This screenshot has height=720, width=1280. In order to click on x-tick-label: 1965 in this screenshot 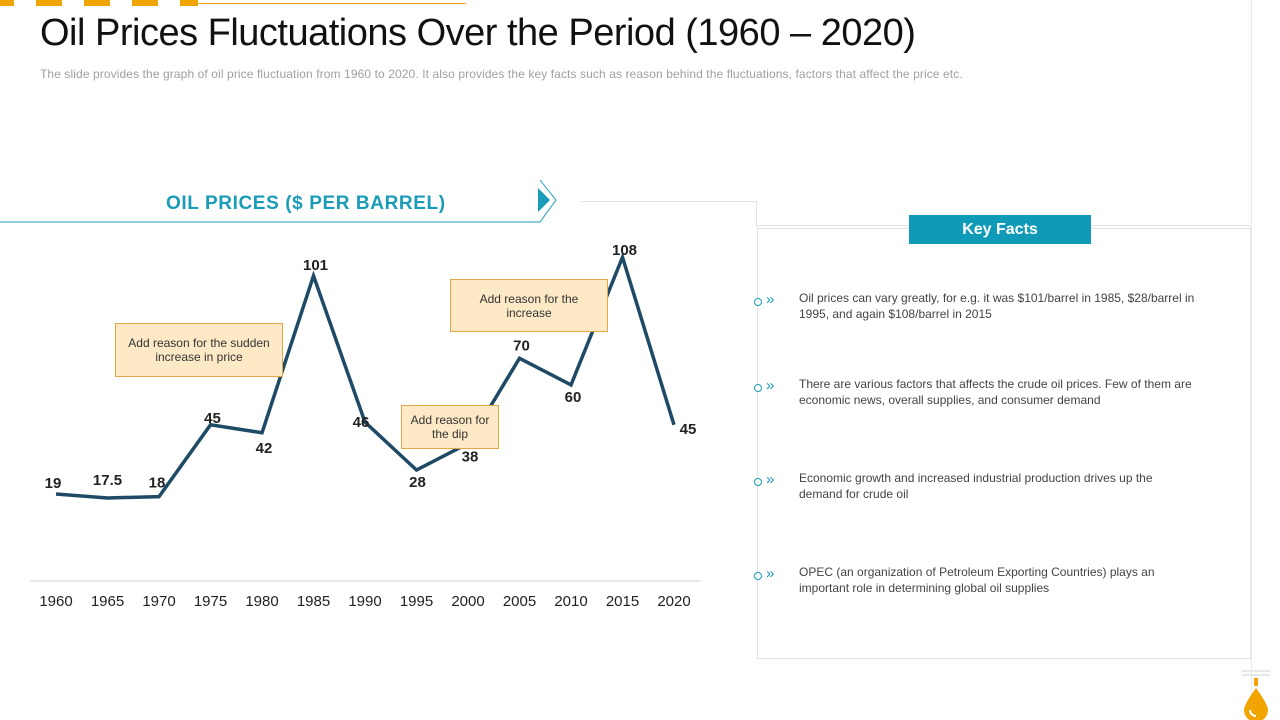, I will do `click(107, 601)`.